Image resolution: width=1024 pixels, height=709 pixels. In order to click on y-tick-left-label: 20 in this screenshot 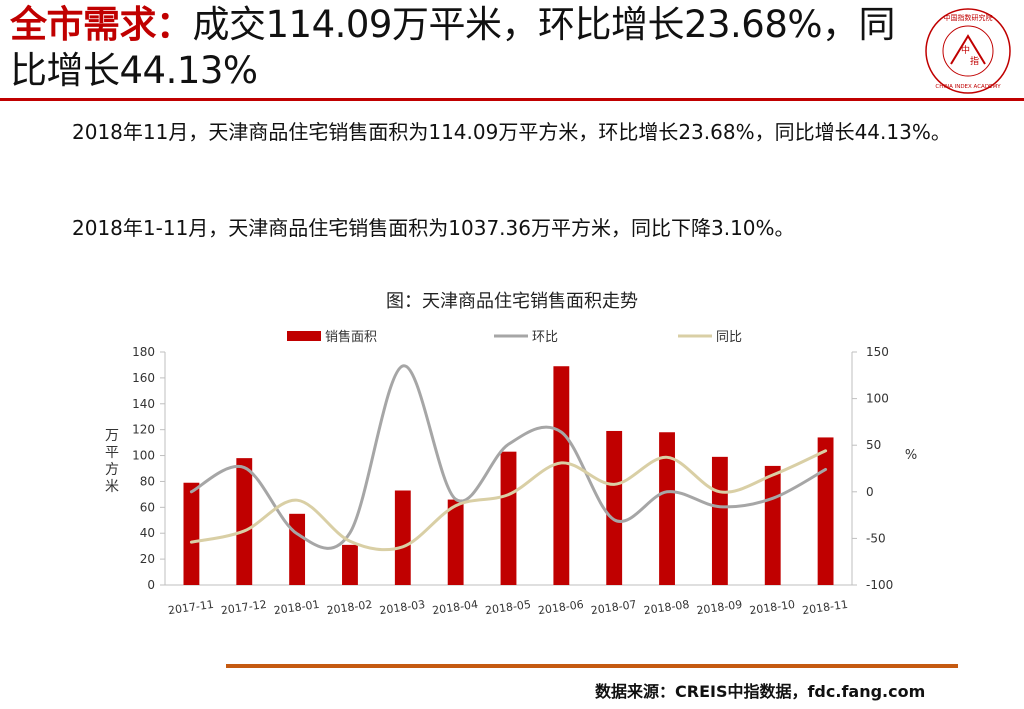, I will do `click(147, 559)`.